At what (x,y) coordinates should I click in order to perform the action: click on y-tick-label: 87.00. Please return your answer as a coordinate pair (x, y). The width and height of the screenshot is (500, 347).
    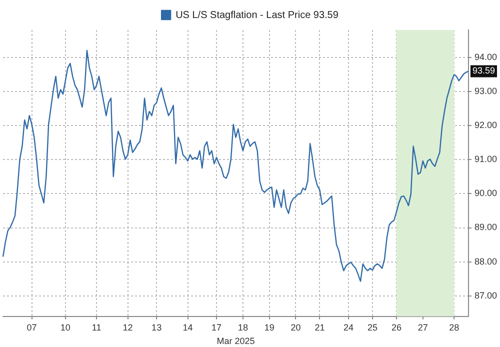
    Looking at the image, I should click on (486, 295).